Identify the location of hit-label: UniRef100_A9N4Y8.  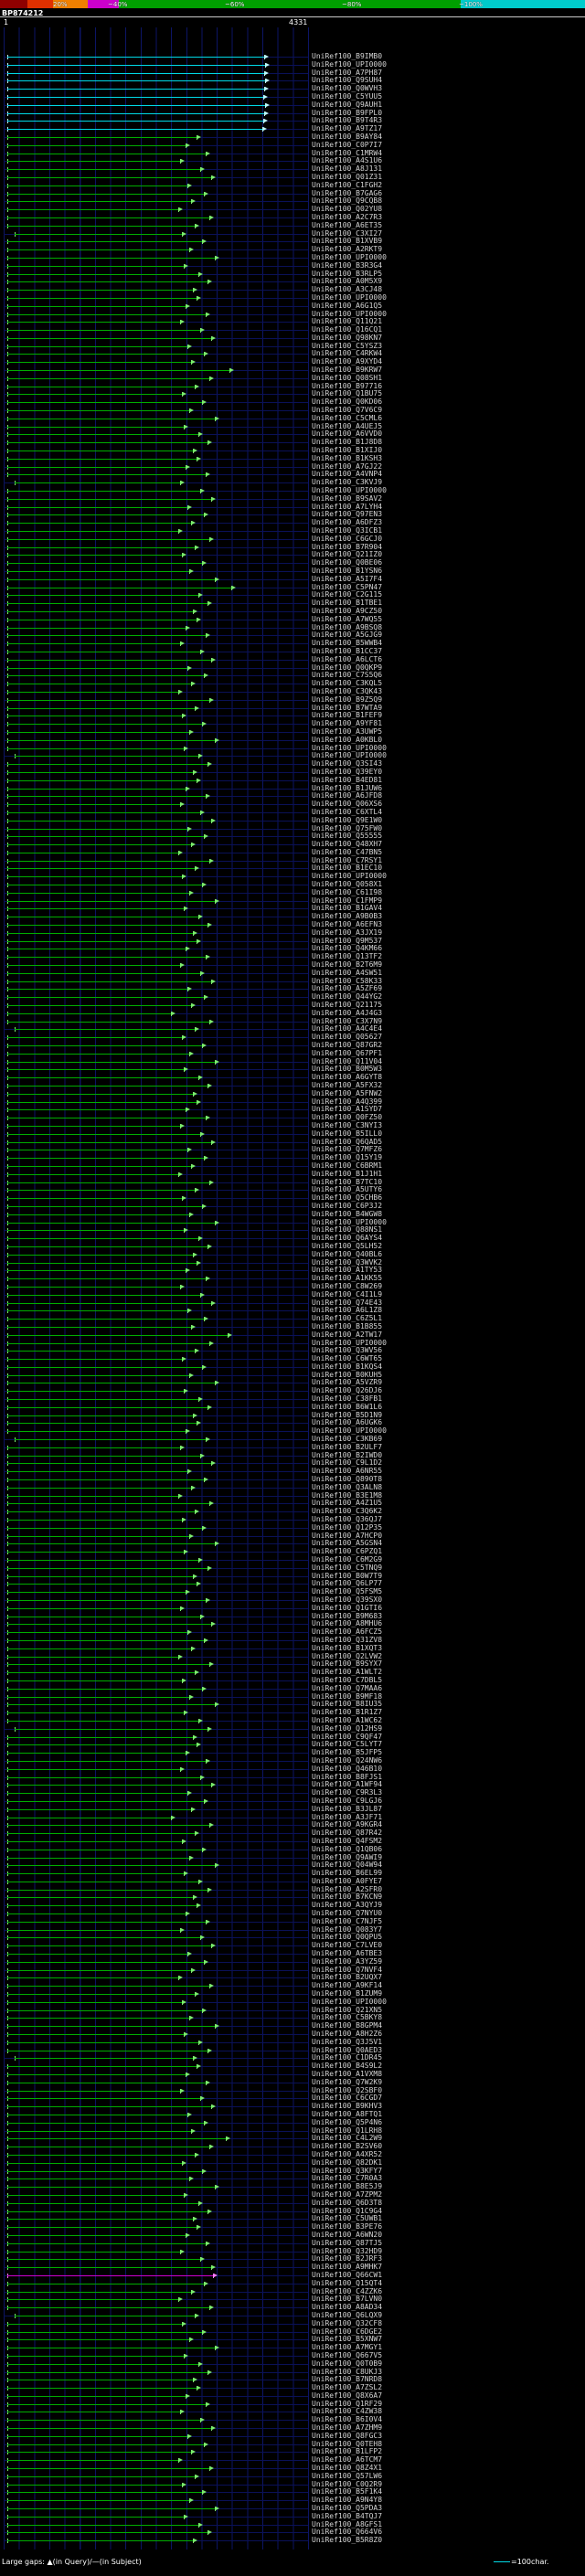
(347, 2500).